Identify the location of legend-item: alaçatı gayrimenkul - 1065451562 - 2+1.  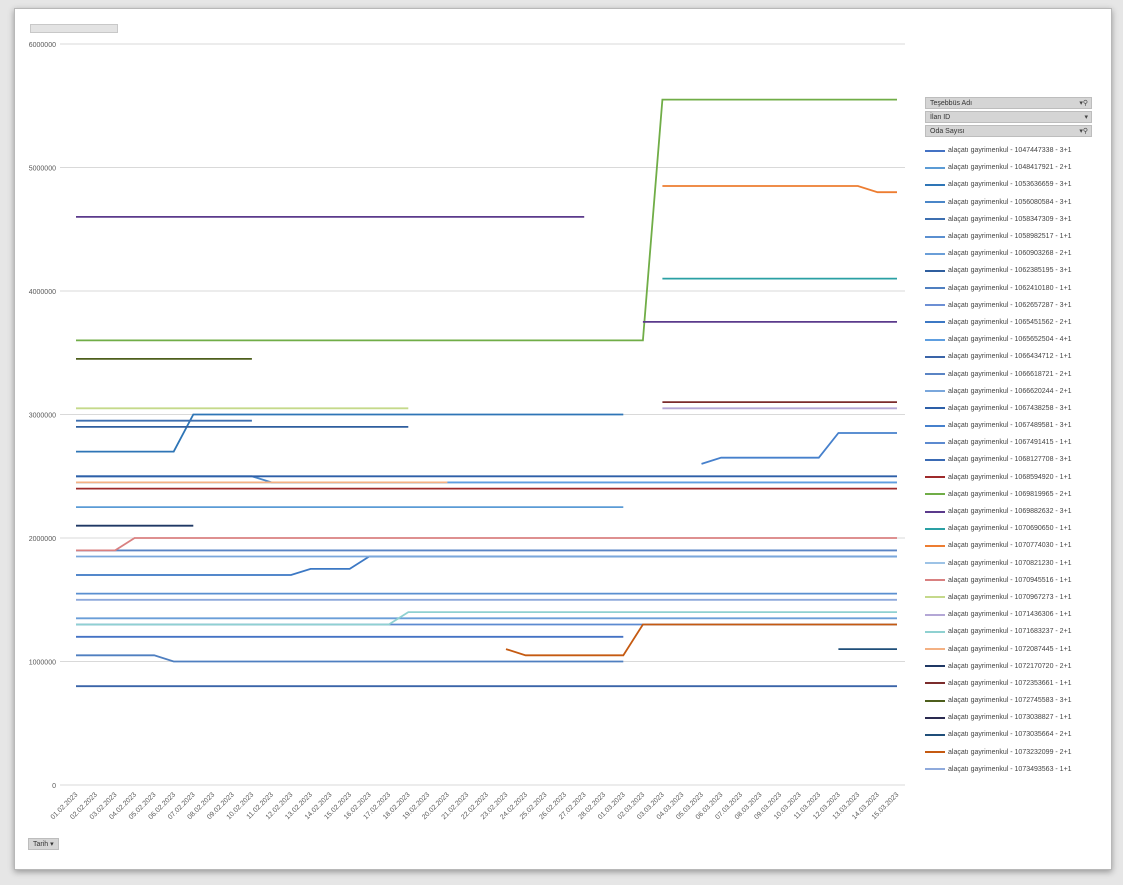
(1011, 322).